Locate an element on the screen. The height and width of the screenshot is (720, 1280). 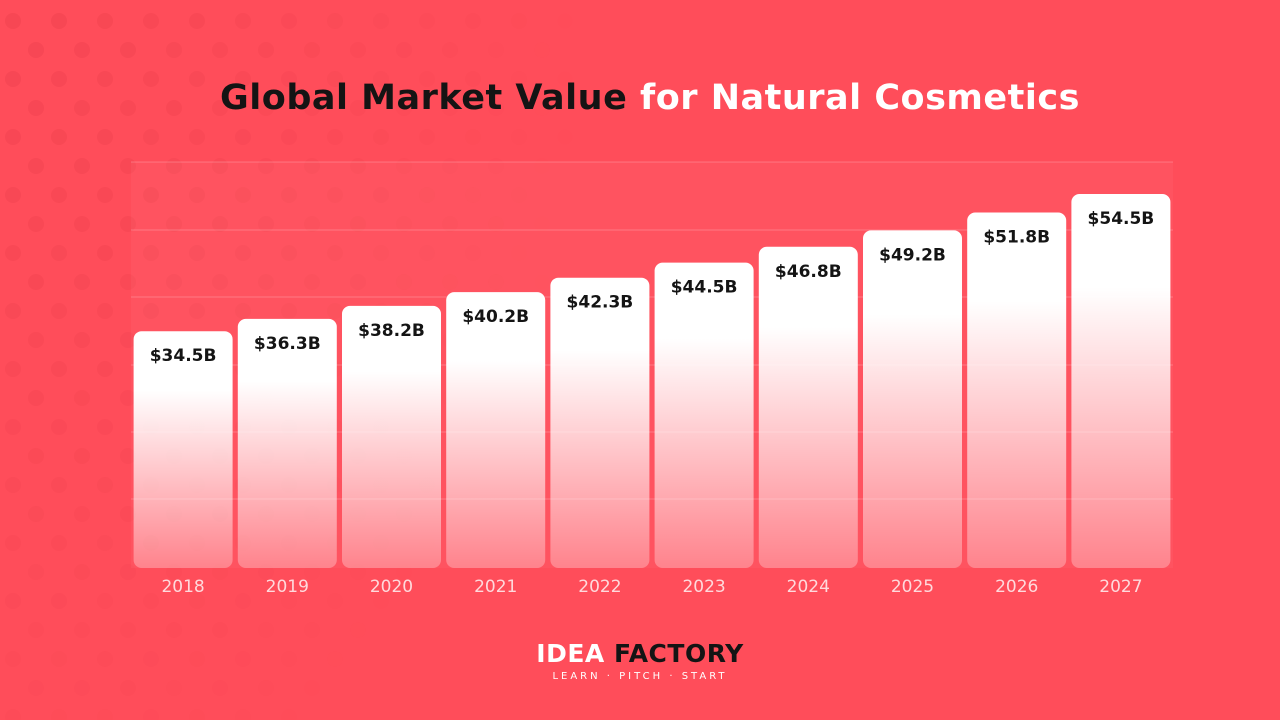
chart-title-part-light: for Natural Cosmetics is located at coordinates (860, 98).